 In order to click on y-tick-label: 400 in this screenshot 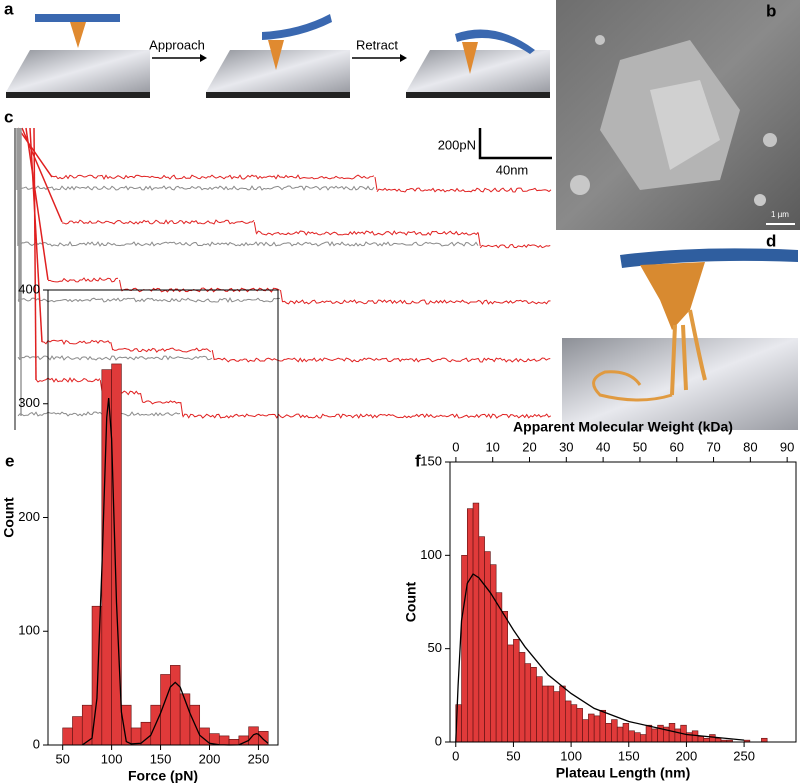, I will do `click(29, 288)`.